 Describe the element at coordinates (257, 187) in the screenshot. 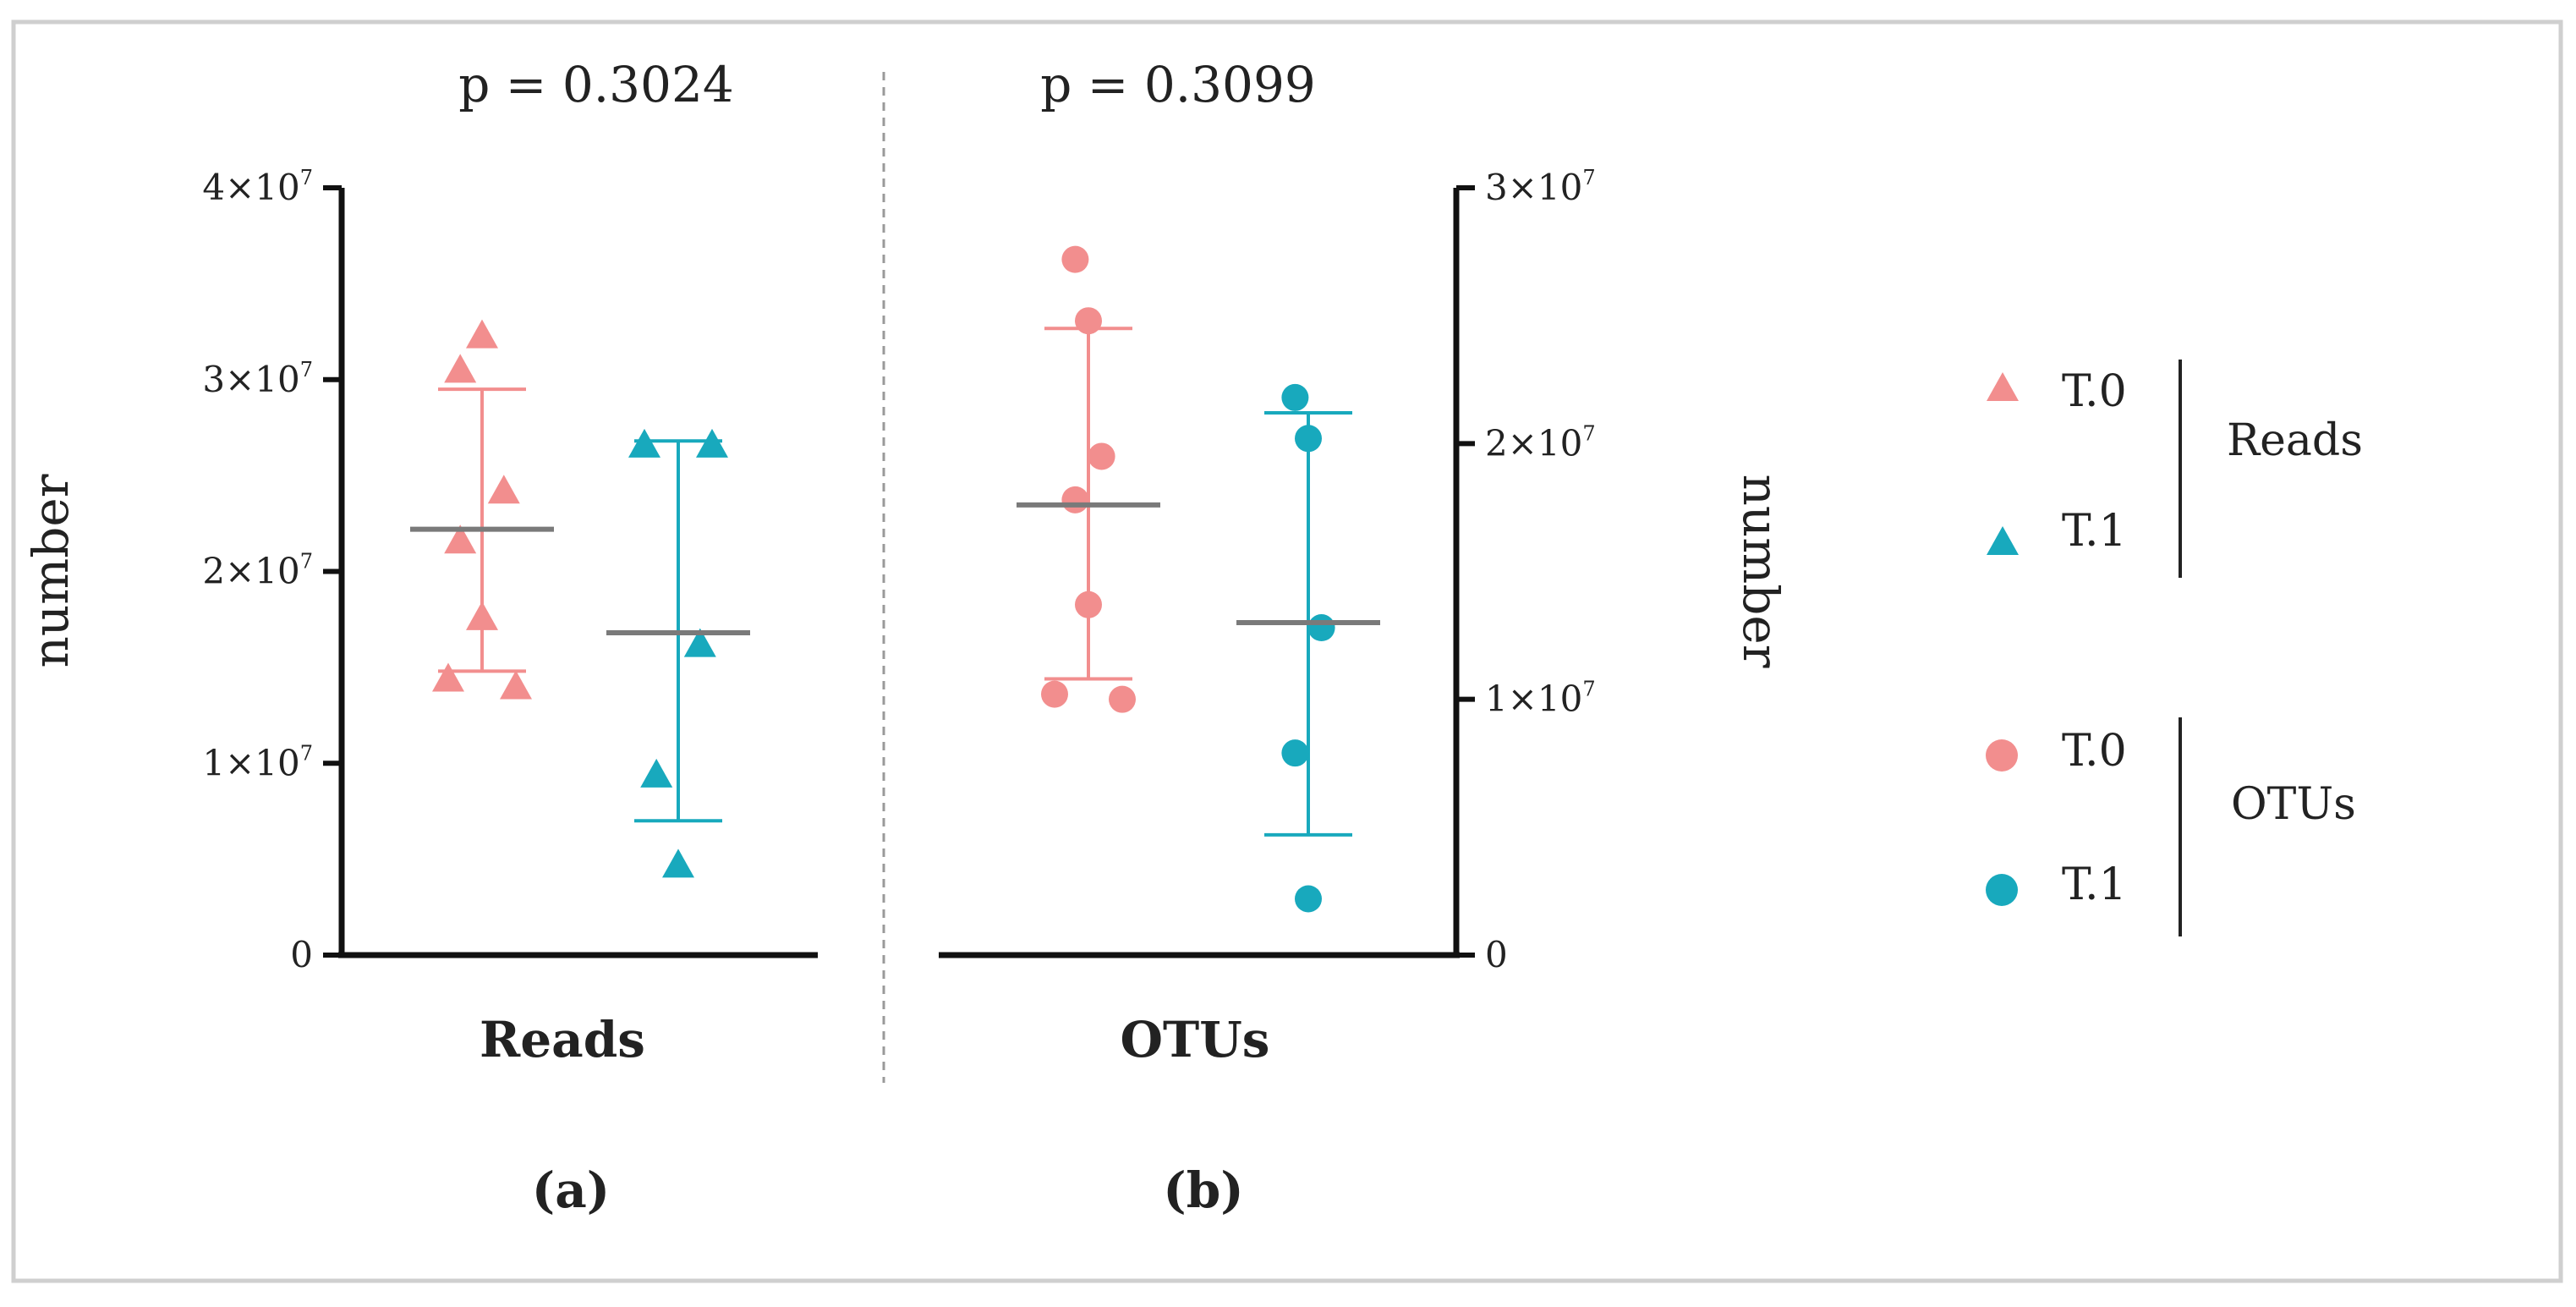

I see `y-tick-label-a-4: 4×107` at that location.